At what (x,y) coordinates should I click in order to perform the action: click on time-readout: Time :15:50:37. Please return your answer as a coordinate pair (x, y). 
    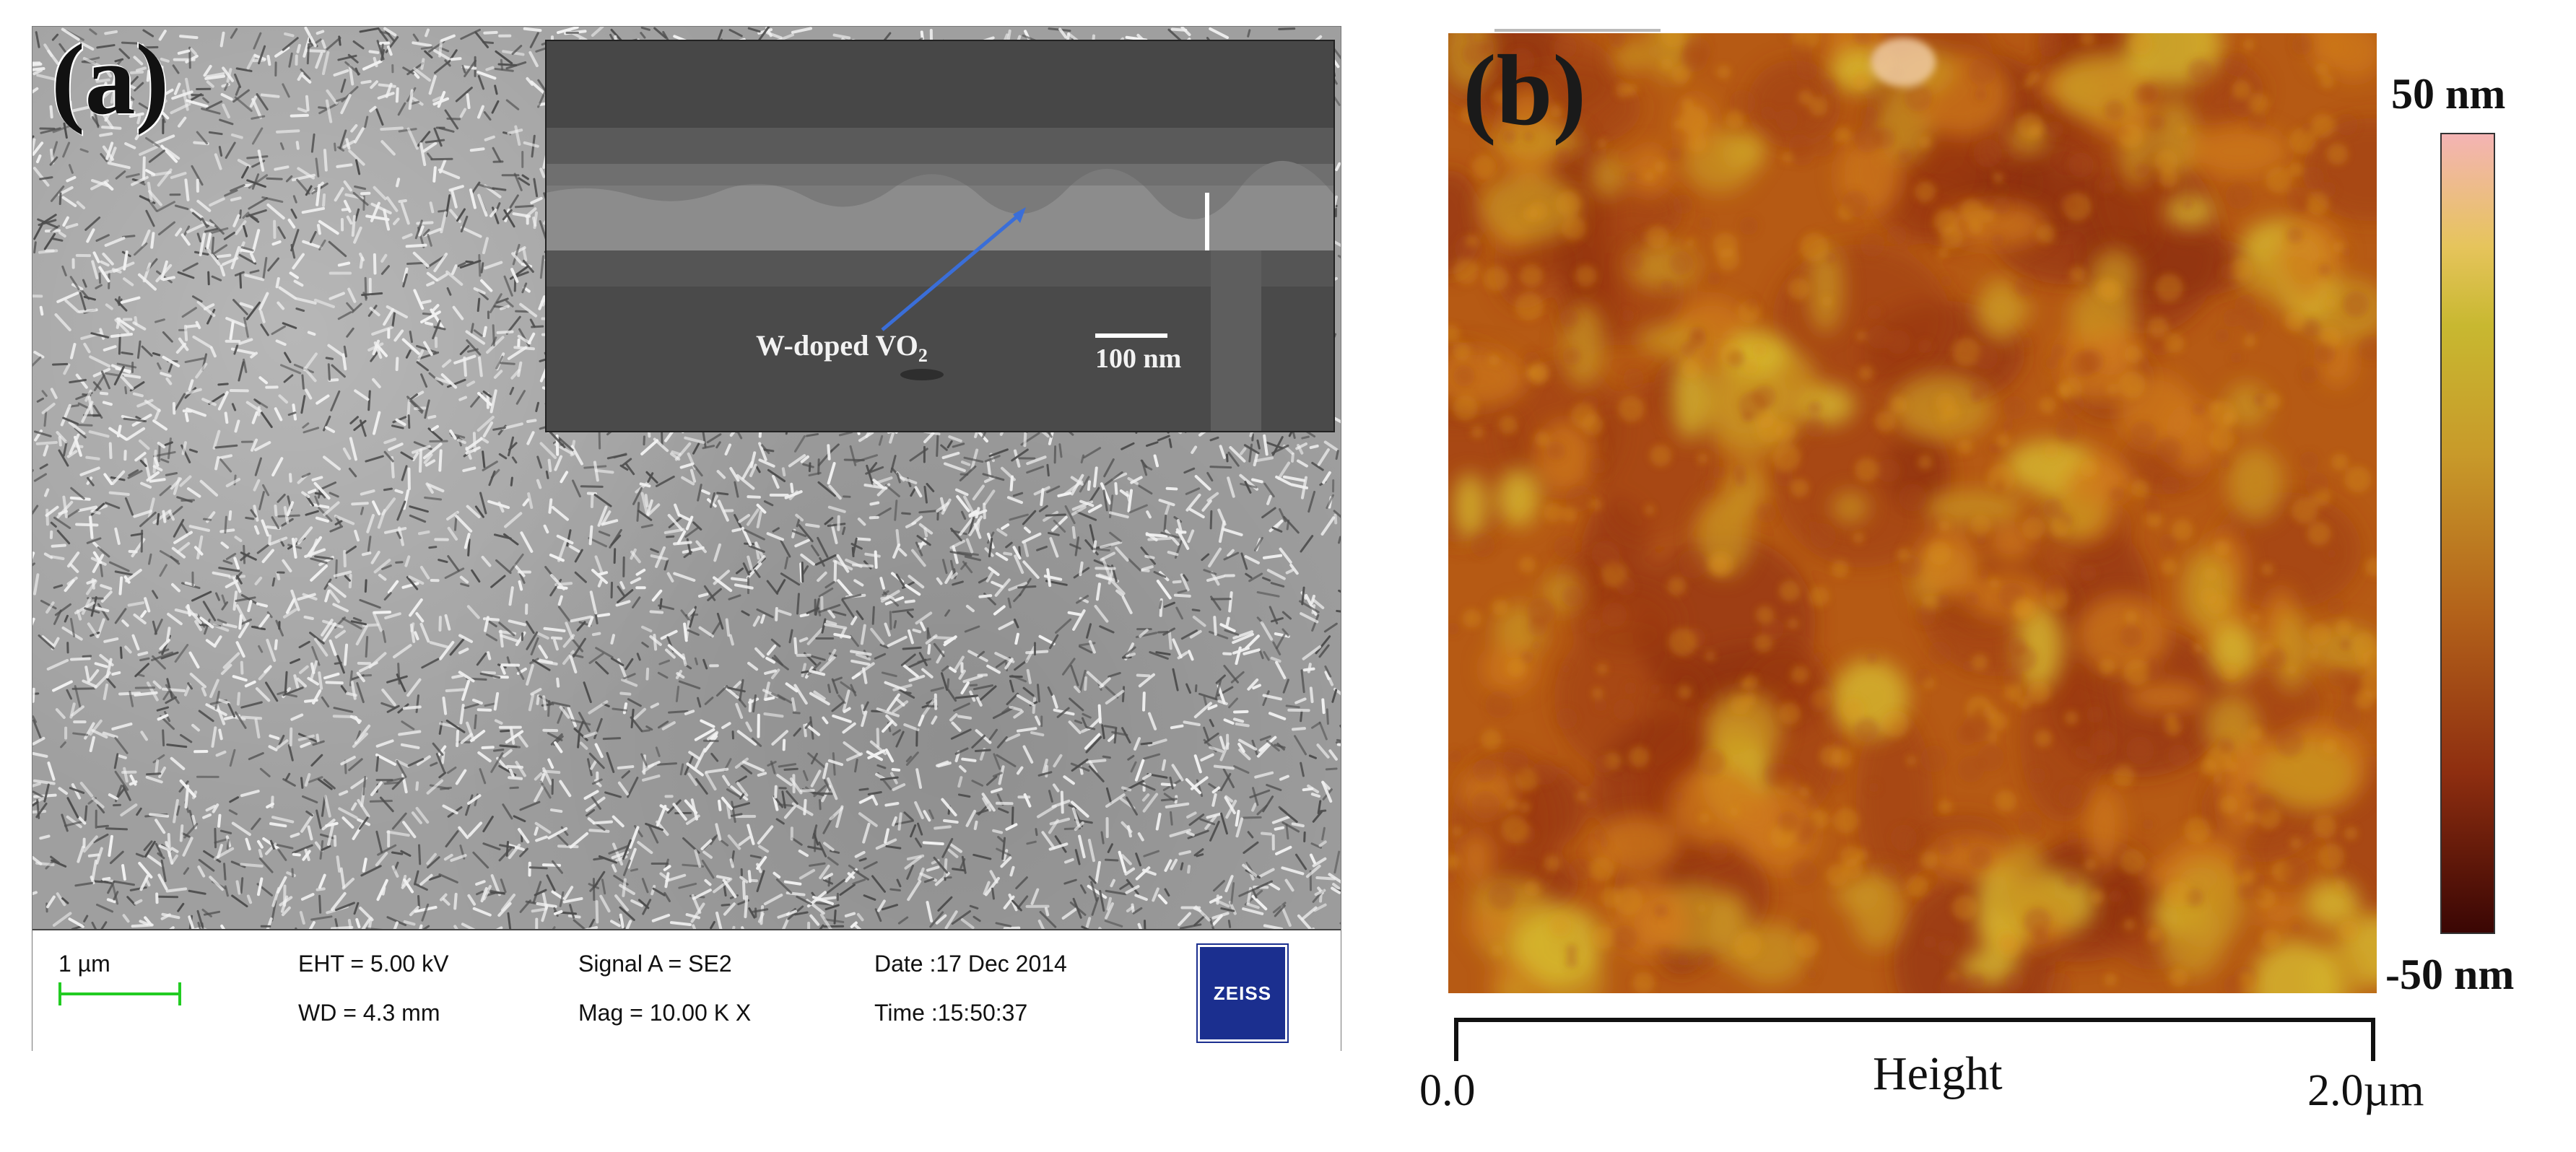
    Looking at the image, I should click on (951, 1013).